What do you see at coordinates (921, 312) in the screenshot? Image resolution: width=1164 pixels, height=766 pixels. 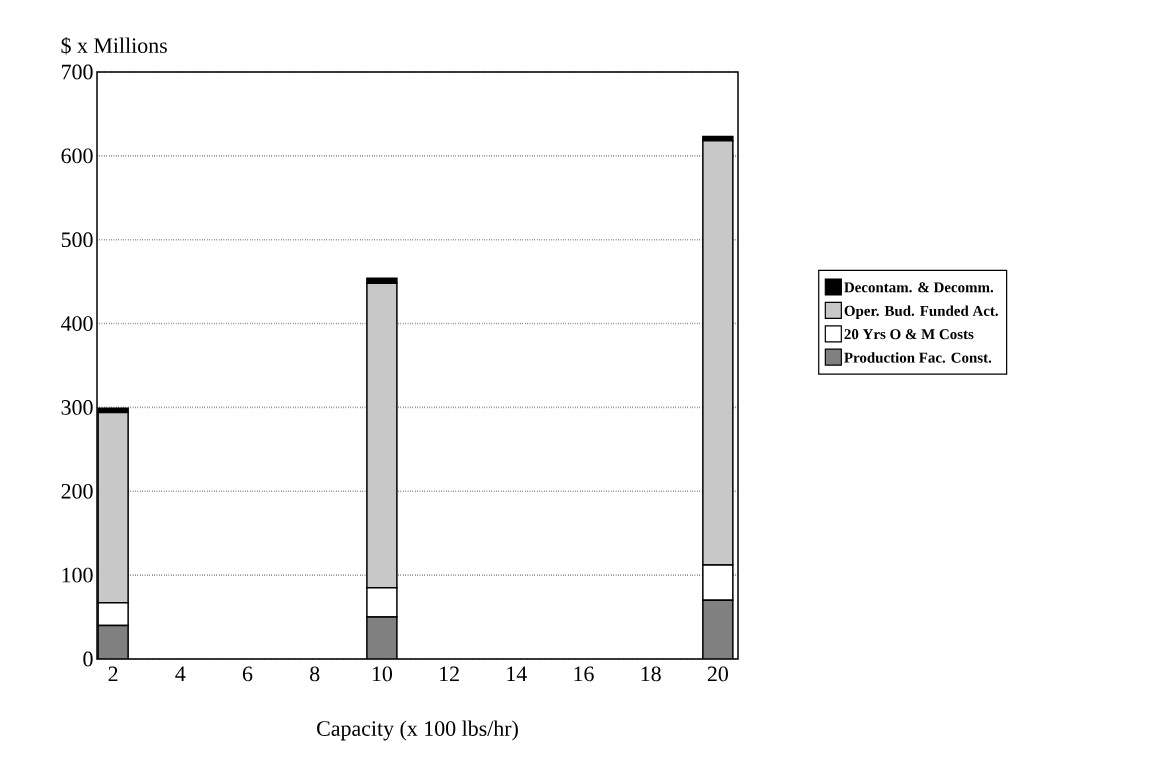 I see `legend-label: Oper. Bud. Funded Act.` at bounding box center [921, 312].